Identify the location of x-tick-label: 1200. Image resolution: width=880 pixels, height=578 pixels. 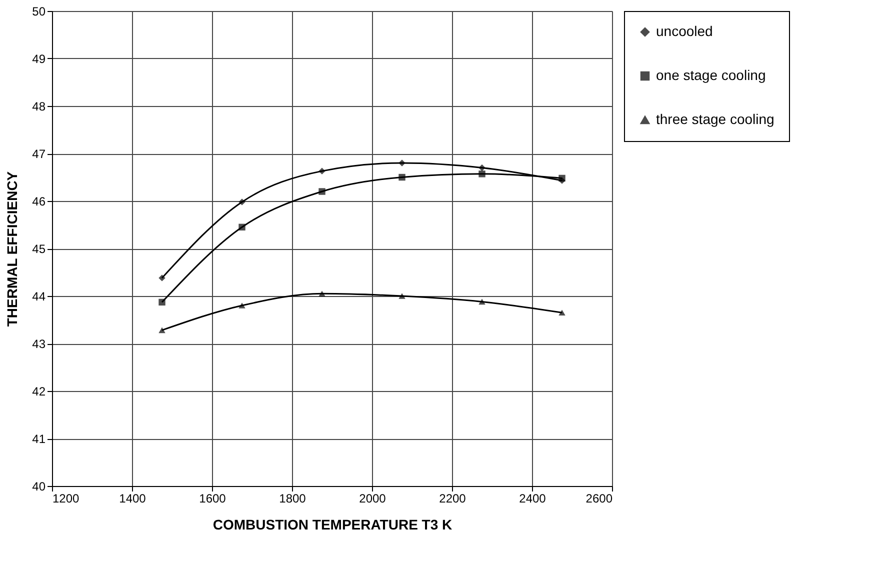
(66, 499).